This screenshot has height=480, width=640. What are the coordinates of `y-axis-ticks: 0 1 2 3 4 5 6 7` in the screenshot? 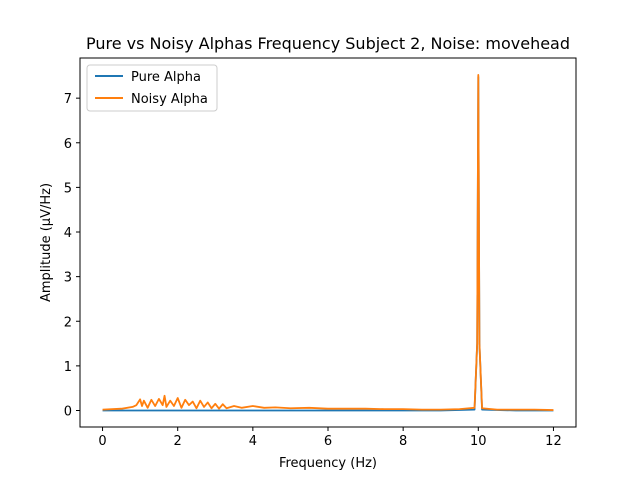 It's located at (72, 255).